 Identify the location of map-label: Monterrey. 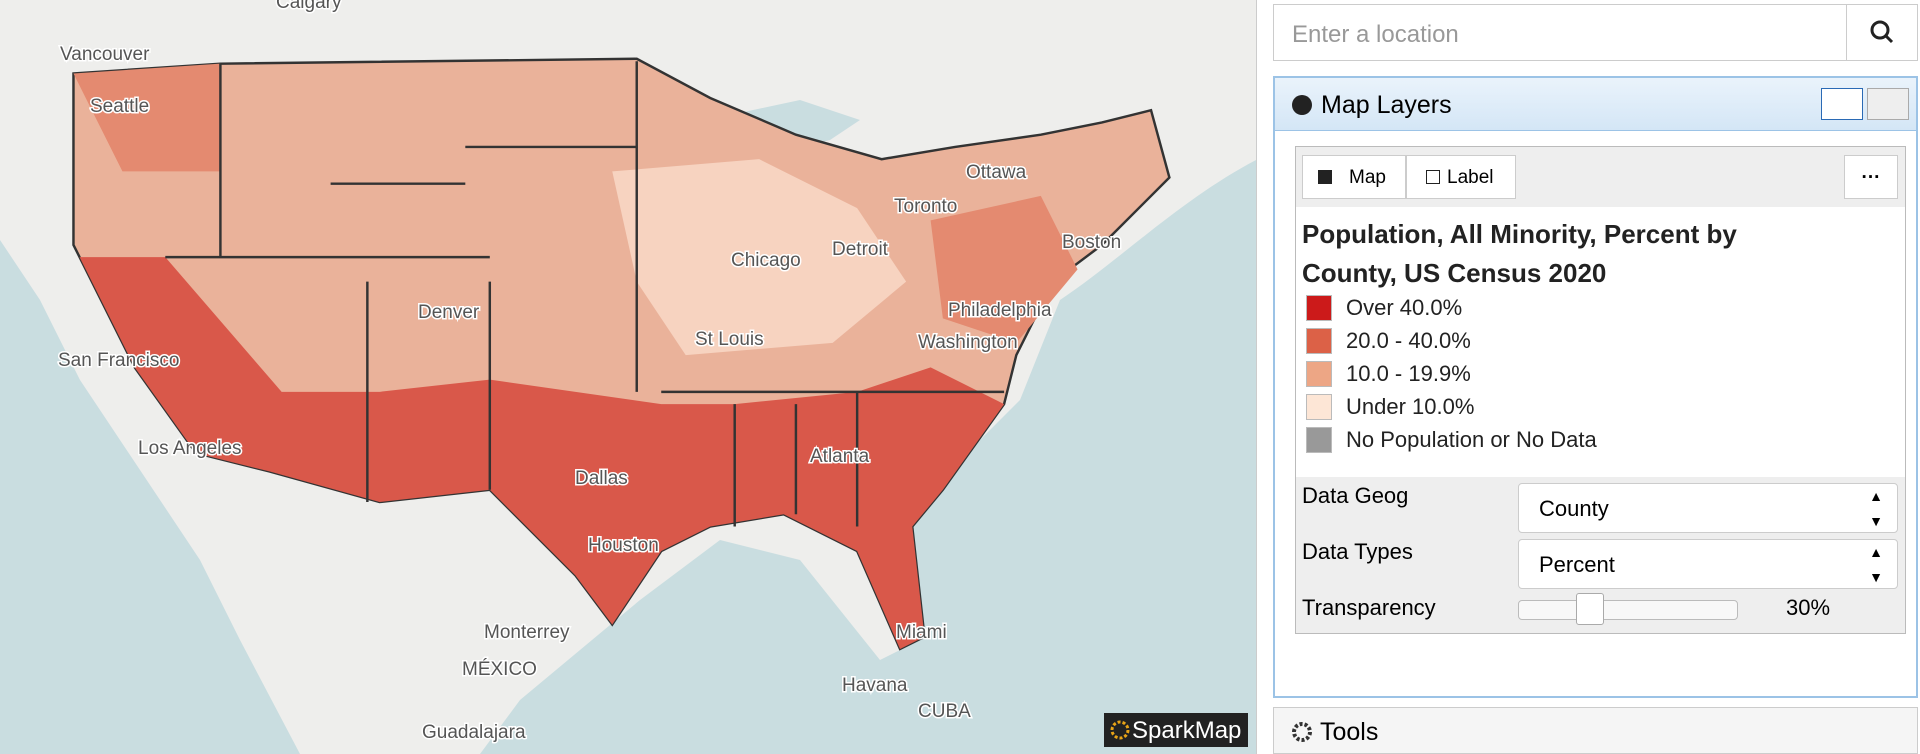
(527, 632).